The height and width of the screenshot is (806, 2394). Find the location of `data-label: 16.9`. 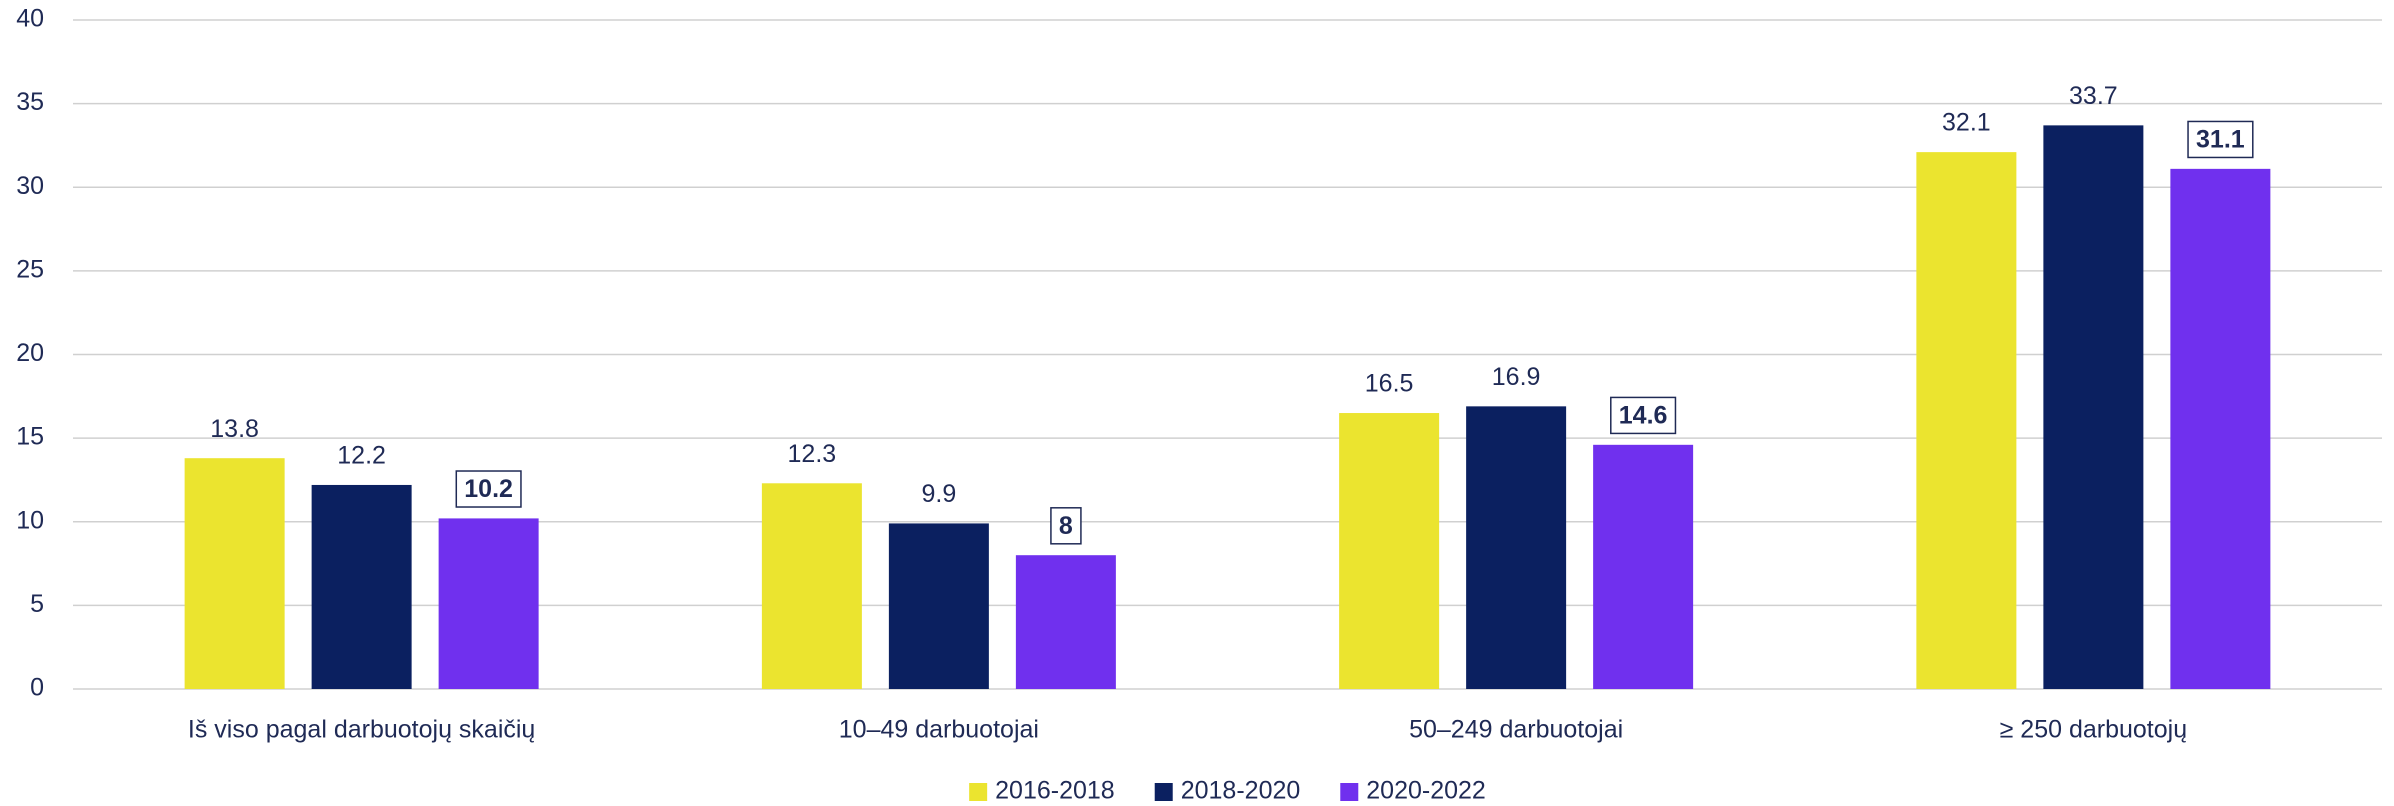

data-label: 16.9 is located at coordinates (1516, 377).